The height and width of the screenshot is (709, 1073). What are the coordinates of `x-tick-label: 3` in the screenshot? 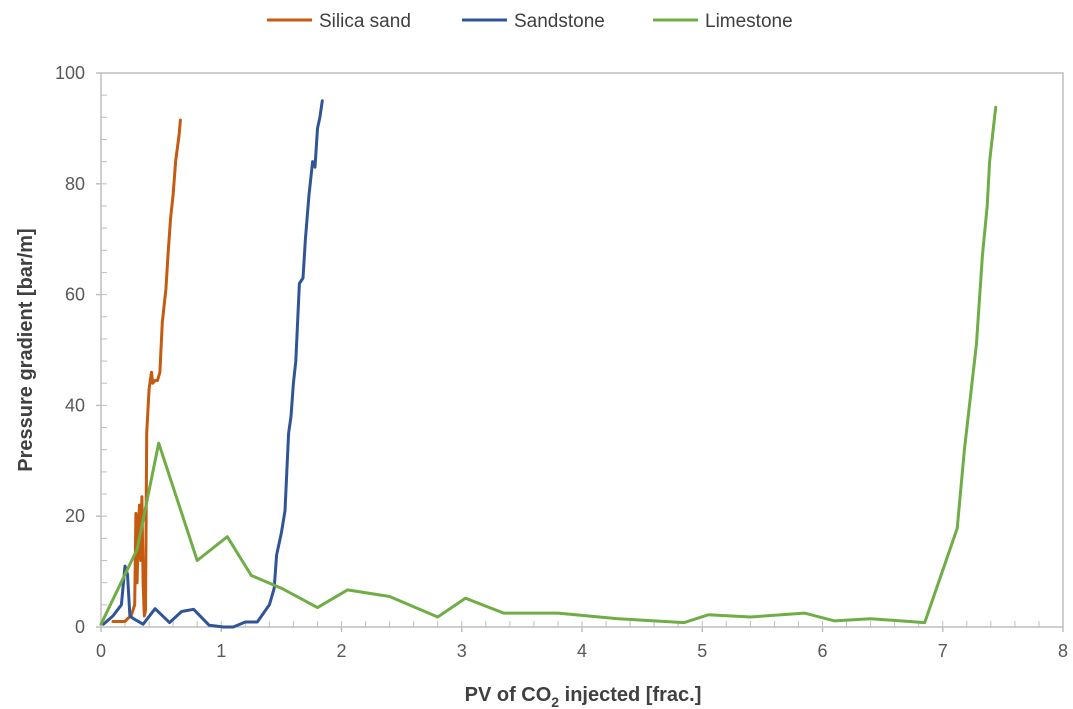 It's located at (462, 651).